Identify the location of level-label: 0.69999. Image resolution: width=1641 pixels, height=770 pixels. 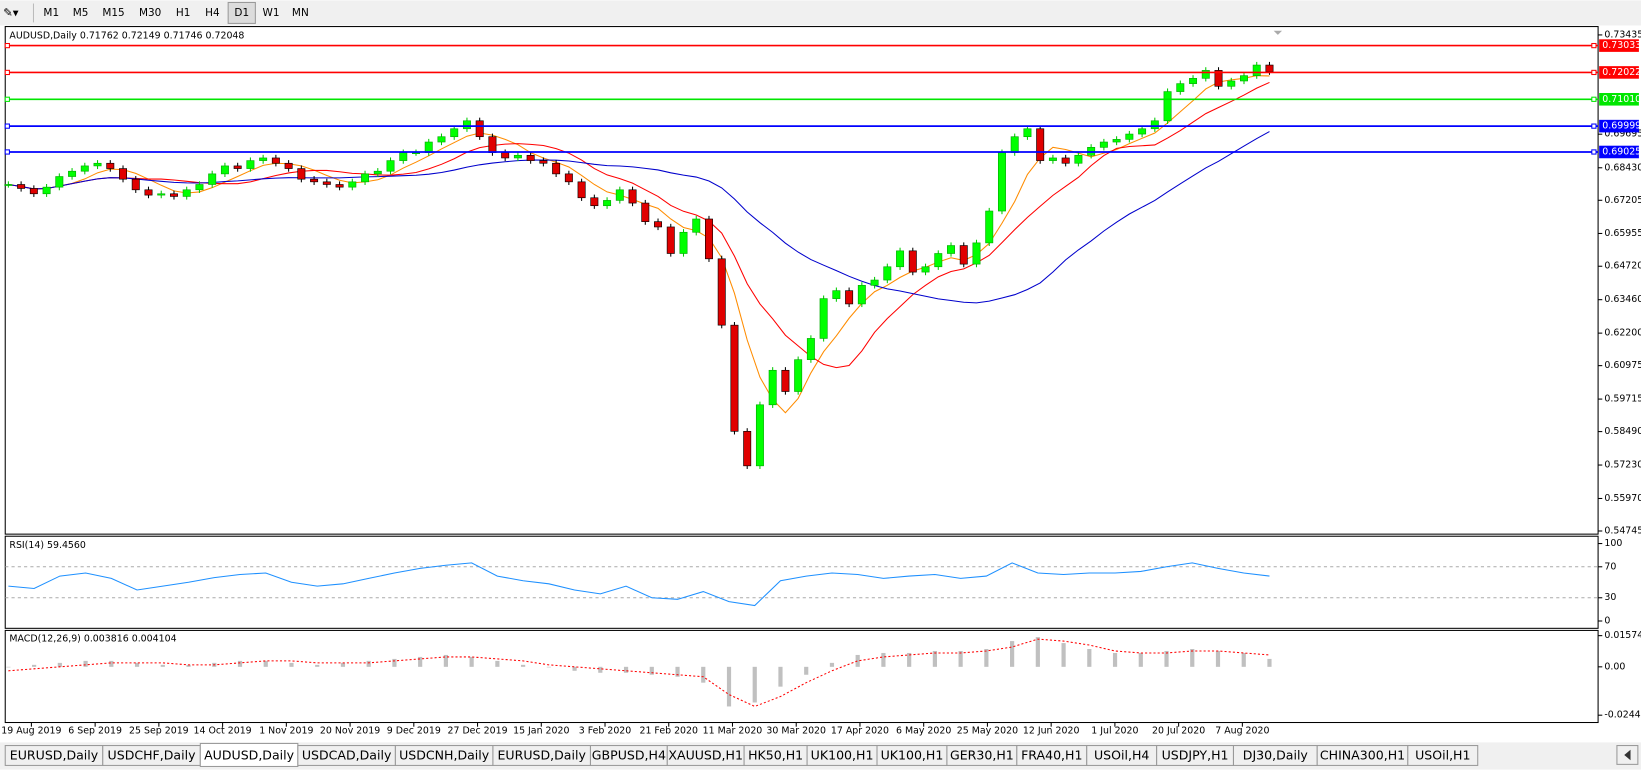
(1621, 126).